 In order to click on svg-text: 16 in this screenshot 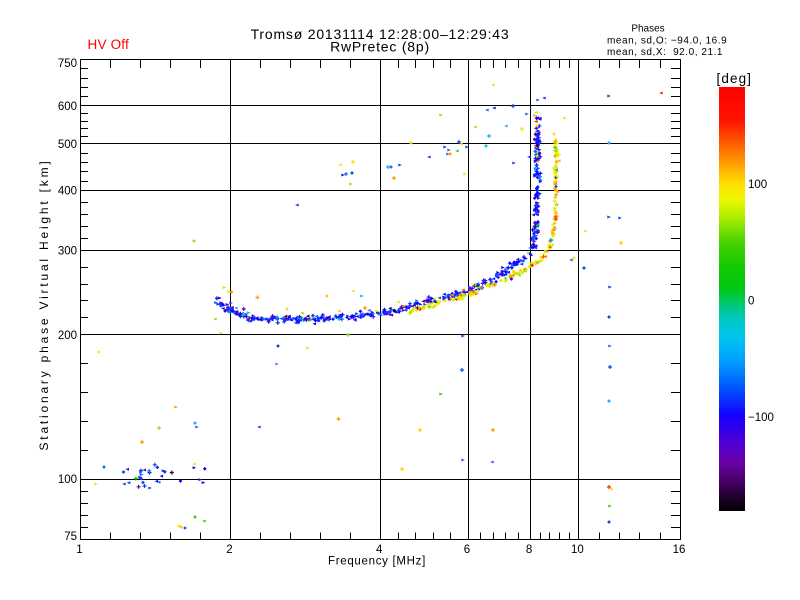, I will do `click(679, 550)`.